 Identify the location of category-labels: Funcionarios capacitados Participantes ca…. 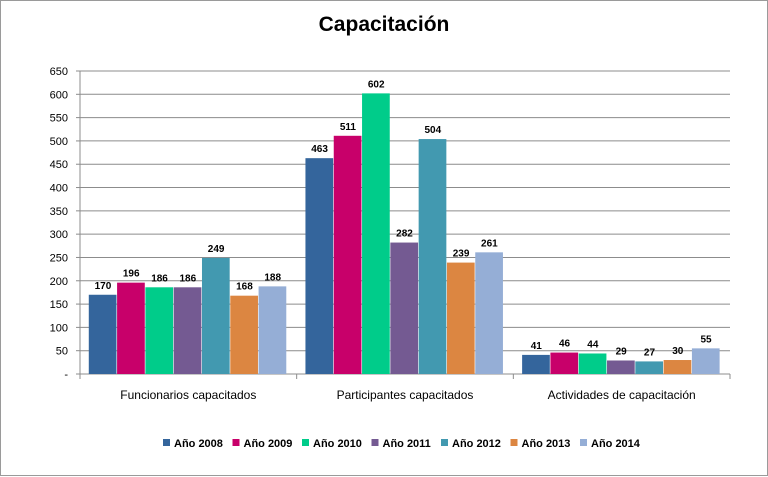
(407, 395).